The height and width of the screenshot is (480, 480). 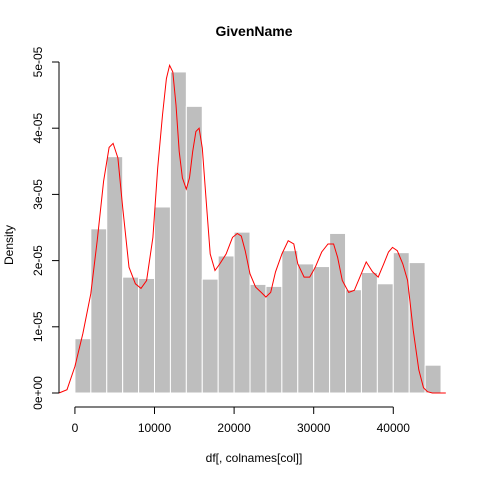 What do you see at coordinates (38, 393) in the screenshot?
I see `y-tick-label: 0e+00` at bounding box center [38, 393].